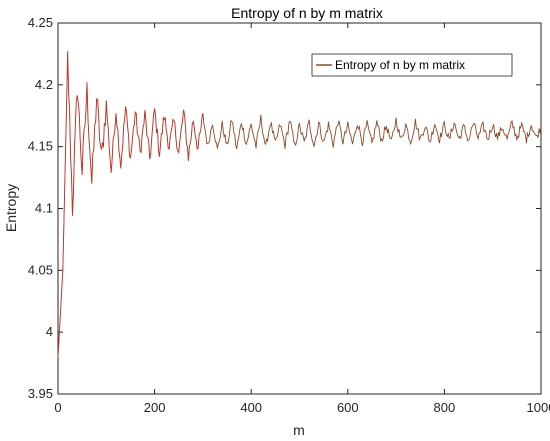  What do you see at coordinates (40, 22) in the screenshot?
I see `y-tick-label: 4.25` at bounding box center [40, 22].